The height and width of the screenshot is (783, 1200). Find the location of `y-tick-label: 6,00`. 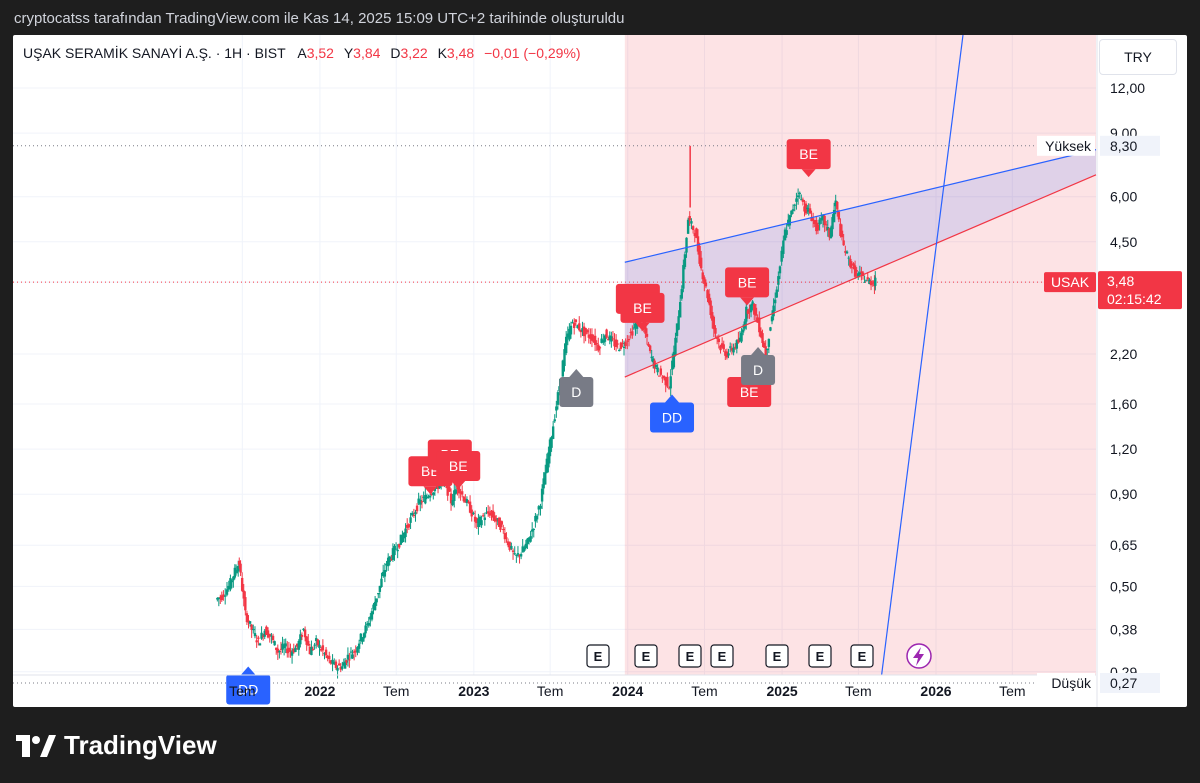

y-tick-label: 6,00 is located at coordinates (1123, 197).